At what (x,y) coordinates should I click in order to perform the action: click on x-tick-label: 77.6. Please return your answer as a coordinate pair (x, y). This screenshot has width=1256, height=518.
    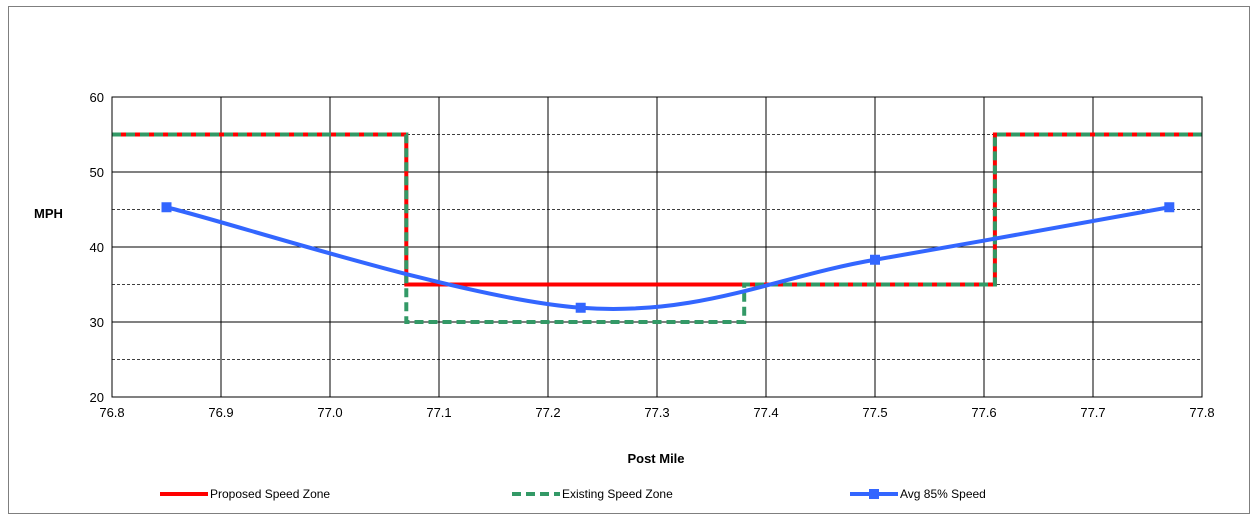
    Looking at the image, I should click on (983, 412).